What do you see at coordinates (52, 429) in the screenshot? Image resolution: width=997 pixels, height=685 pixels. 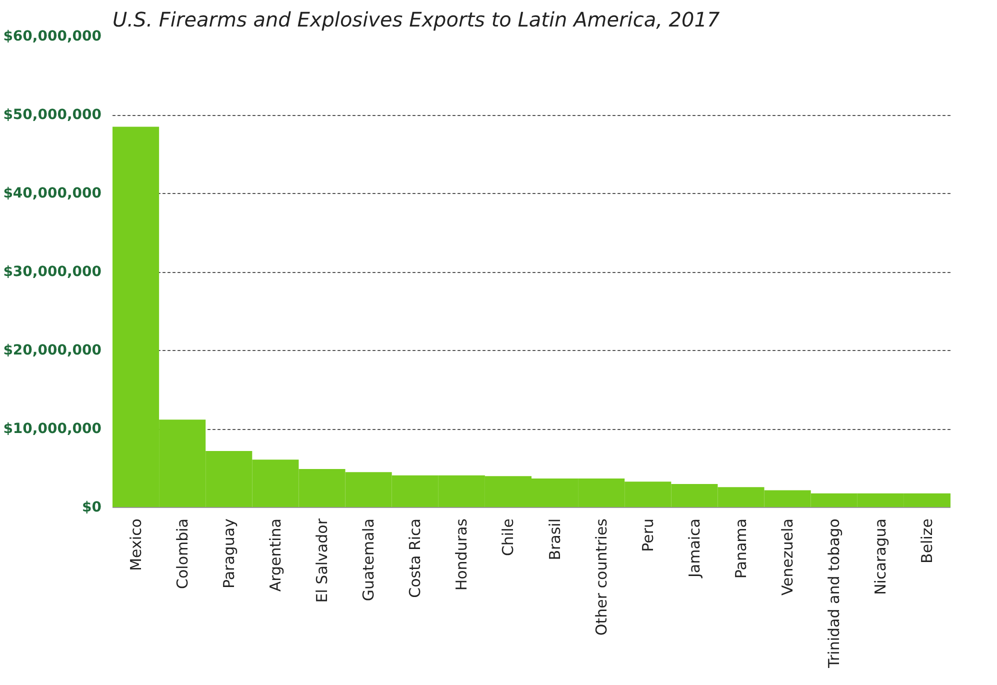 I see `y-tick-label: $10,000,000` at bounding box center [52, 429].